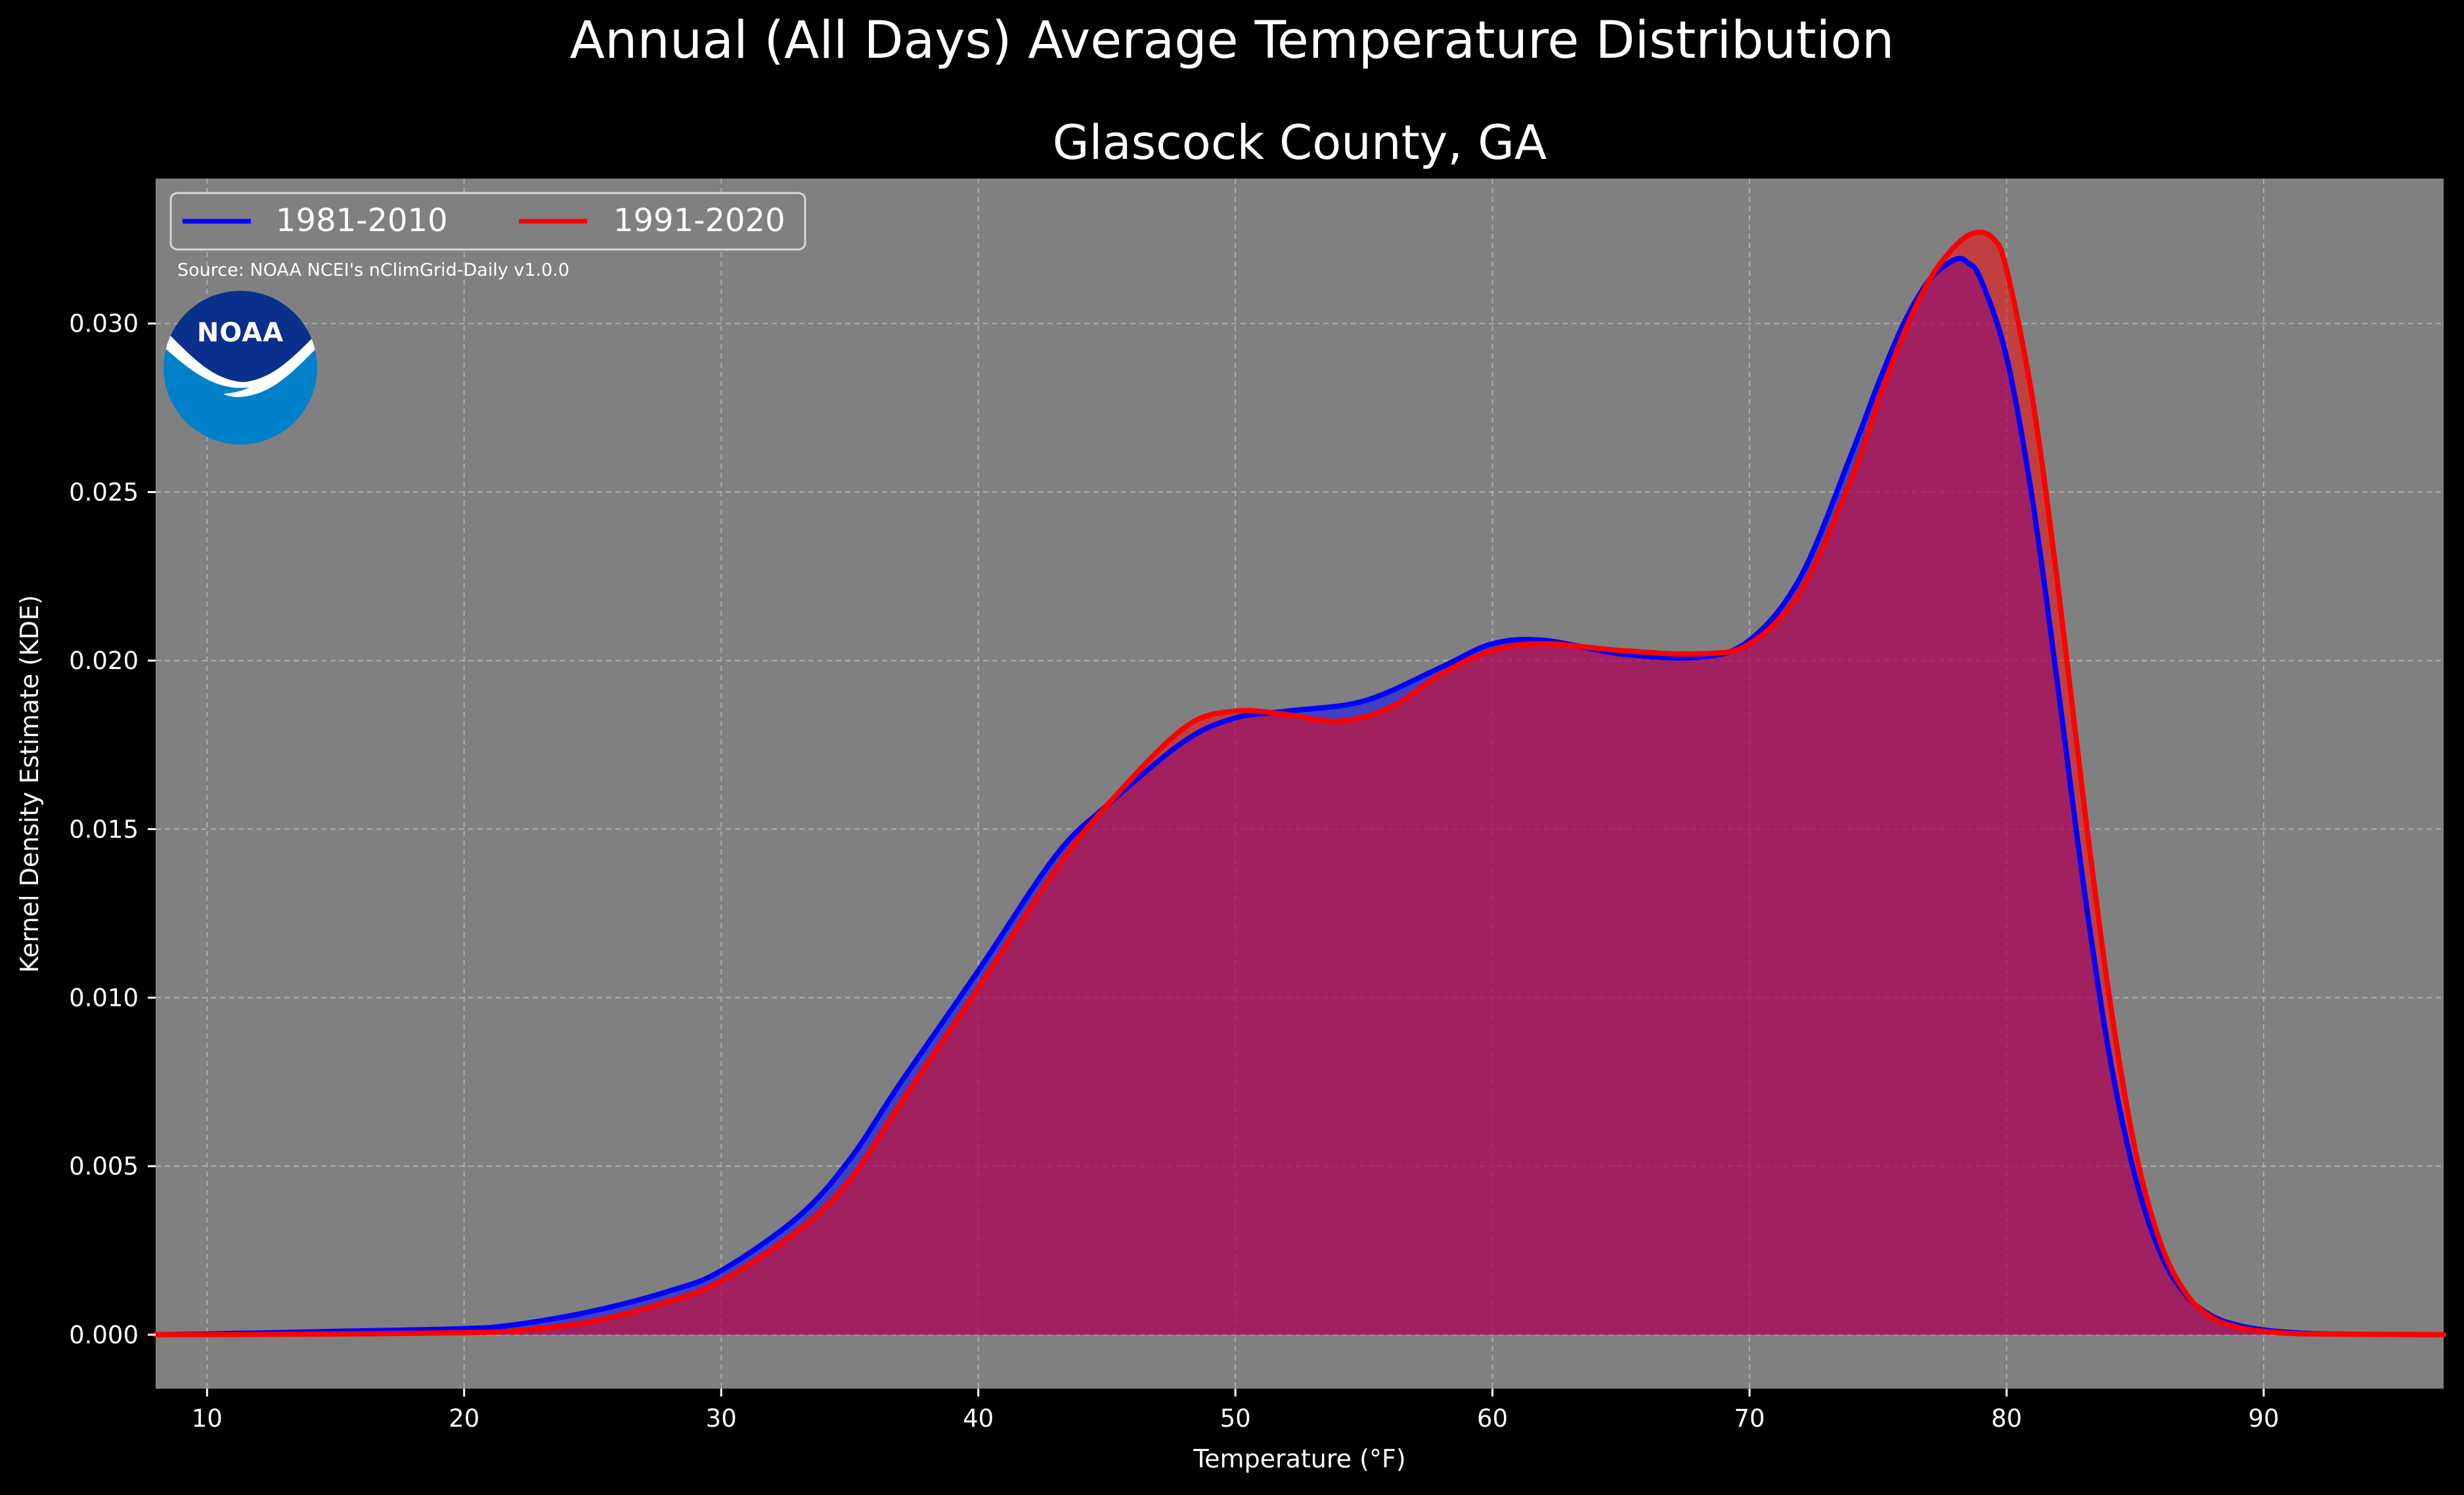  What do you see at coordinates (240, 359) in the screenshot?
I see `noaa-logo-gull` at bounding box center [240, 359].